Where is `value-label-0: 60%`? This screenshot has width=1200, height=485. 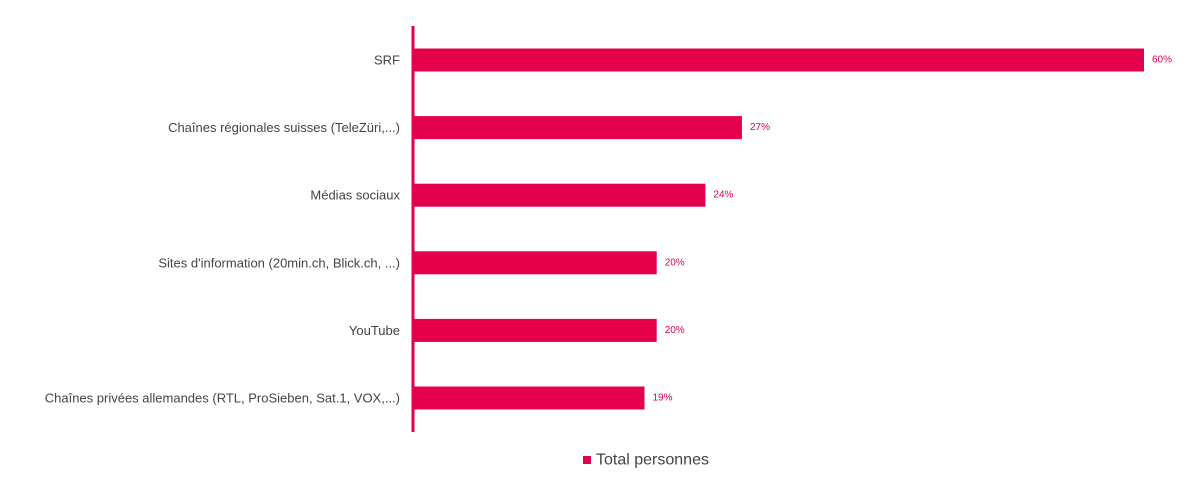 value-label-0: 60% is located at coordinates (1162, 60).